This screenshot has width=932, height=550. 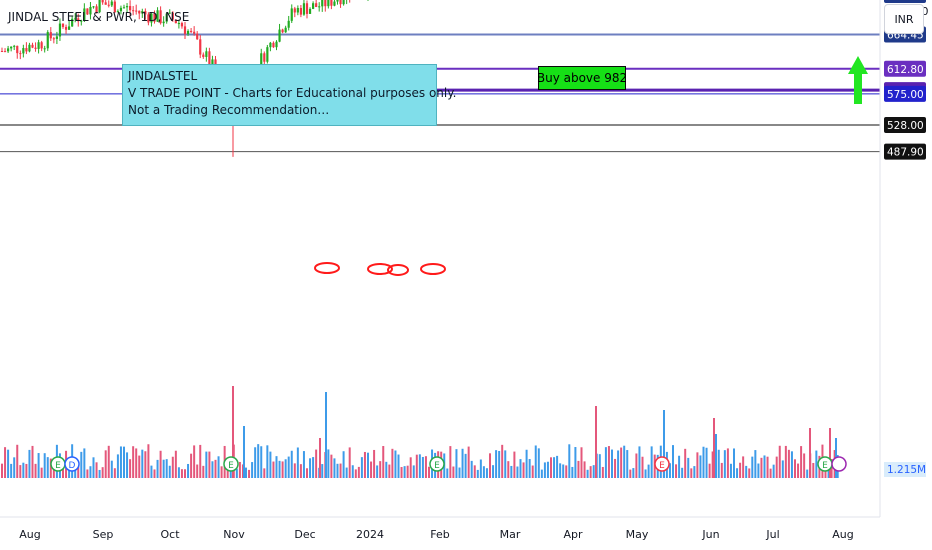 What do you see at coordinates (839, 464) in the screenshot?
I see `split-marker-icon` at bounding box center [839, 464].